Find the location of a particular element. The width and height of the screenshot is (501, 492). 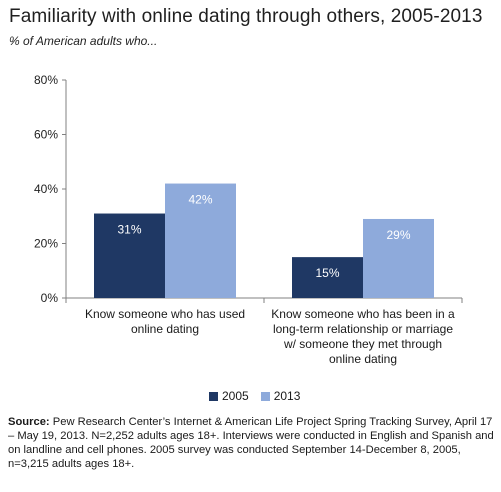

legend-item-2005: 2005 is located at coordinates (229, 396).